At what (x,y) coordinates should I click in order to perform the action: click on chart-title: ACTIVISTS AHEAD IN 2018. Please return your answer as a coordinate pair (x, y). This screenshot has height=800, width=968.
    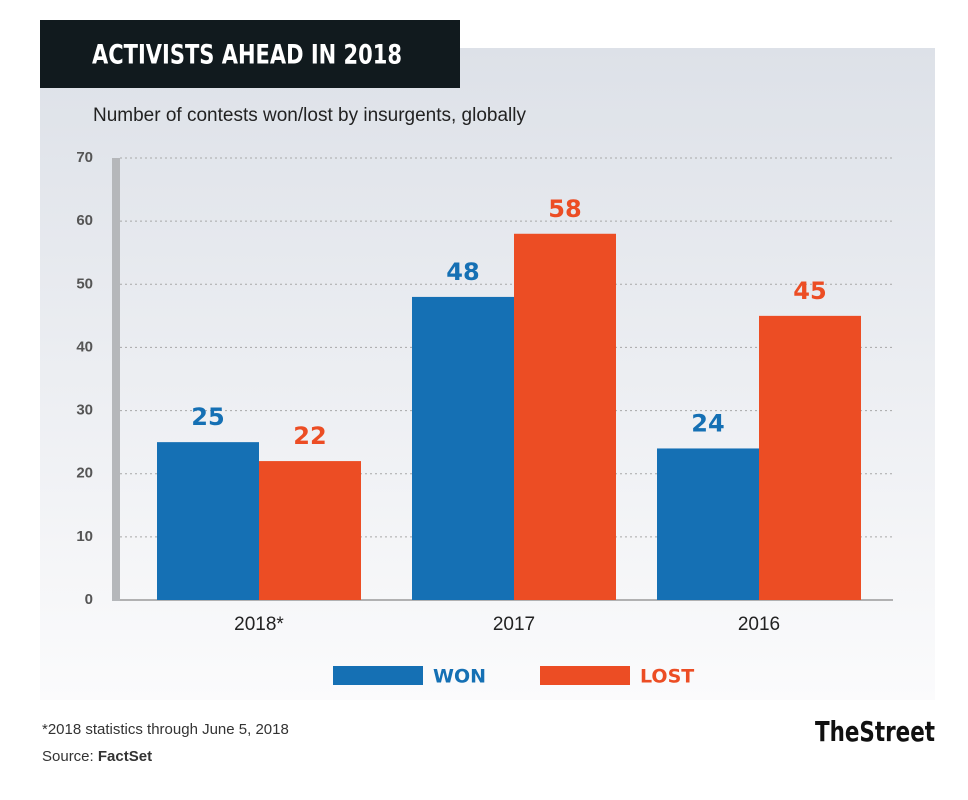
    Looking at the image, I should click on (247, 55).